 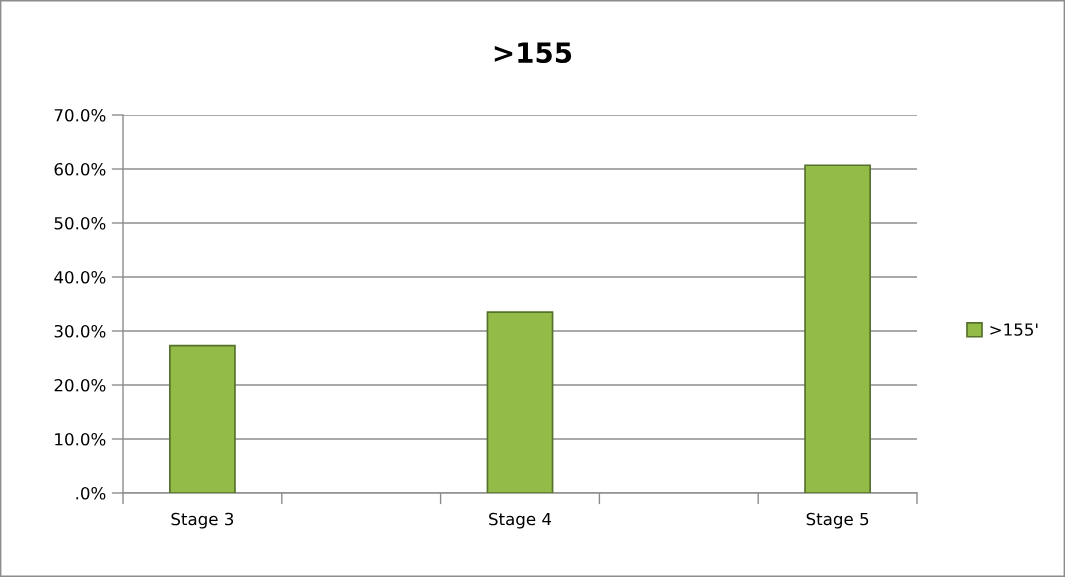 I want to click on y-tick-label: 30.0%, so click(x=80, y=331).